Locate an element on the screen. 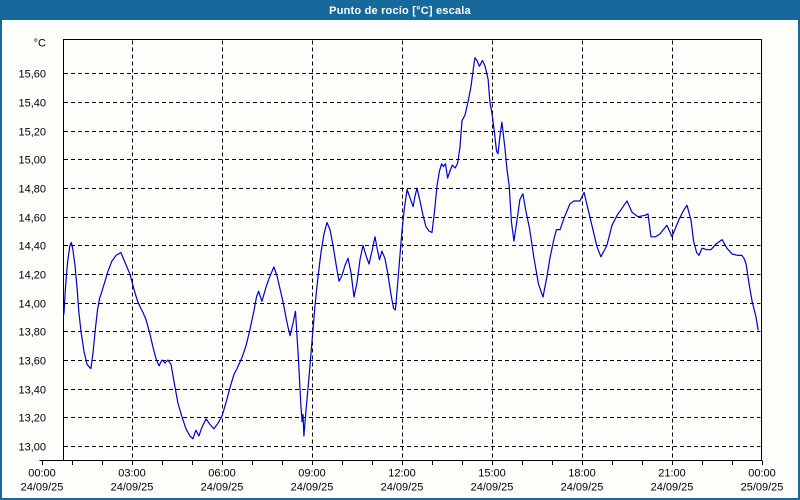 This screenshot has width=800, height=500. window-titlebar: Punto de rocío [°C] escala is located at coordinates (400, 11).